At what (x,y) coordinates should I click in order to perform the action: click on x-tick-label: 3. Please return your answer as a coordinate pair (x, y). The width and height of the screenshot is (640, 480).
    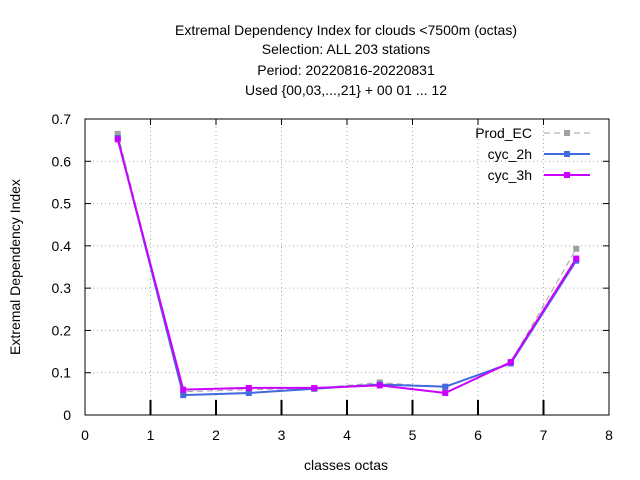
    Looking at the image, I should click on (282, 435).